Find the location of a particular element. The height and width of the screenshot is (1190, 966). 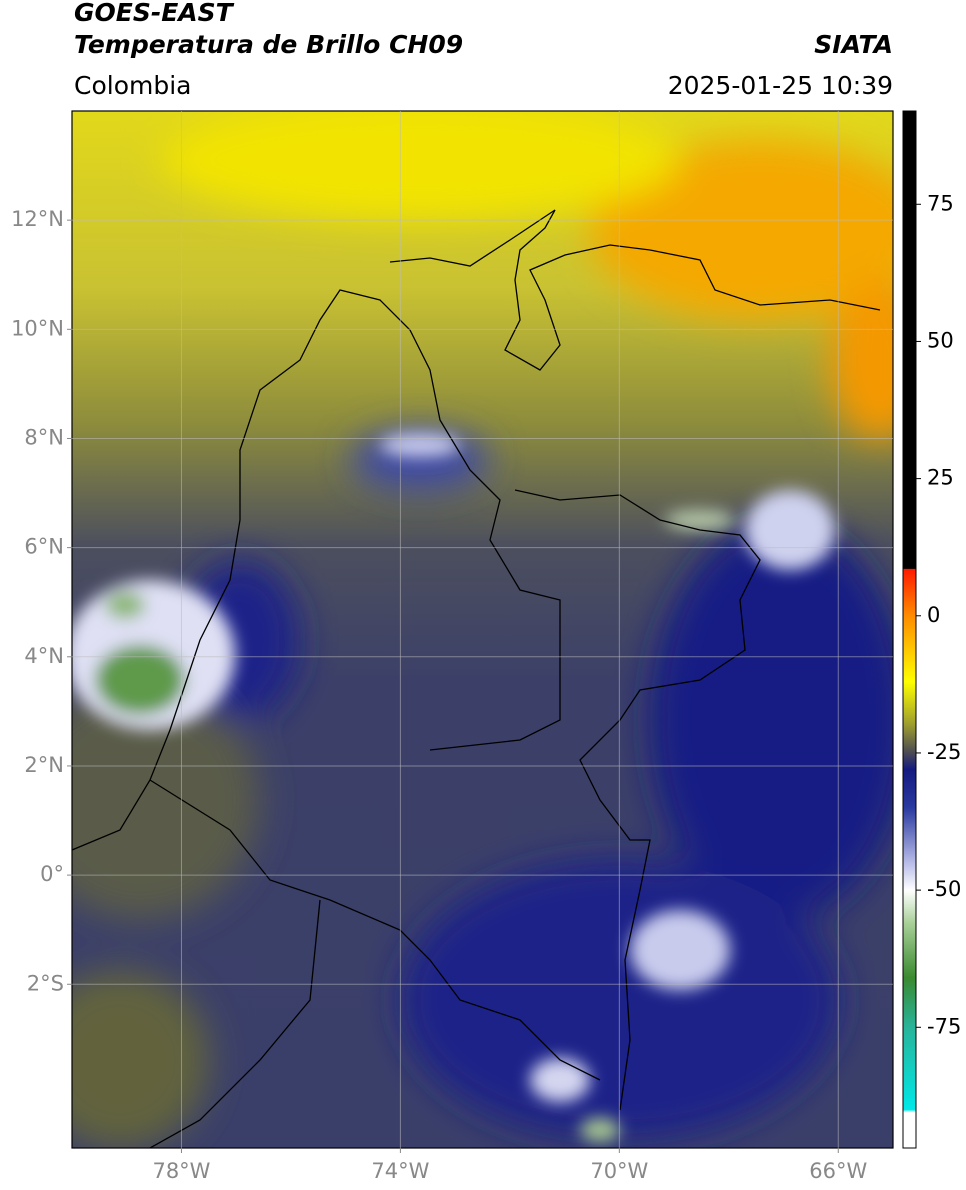

x-tick-label: 70°W is located at coordinates (619, 1171).